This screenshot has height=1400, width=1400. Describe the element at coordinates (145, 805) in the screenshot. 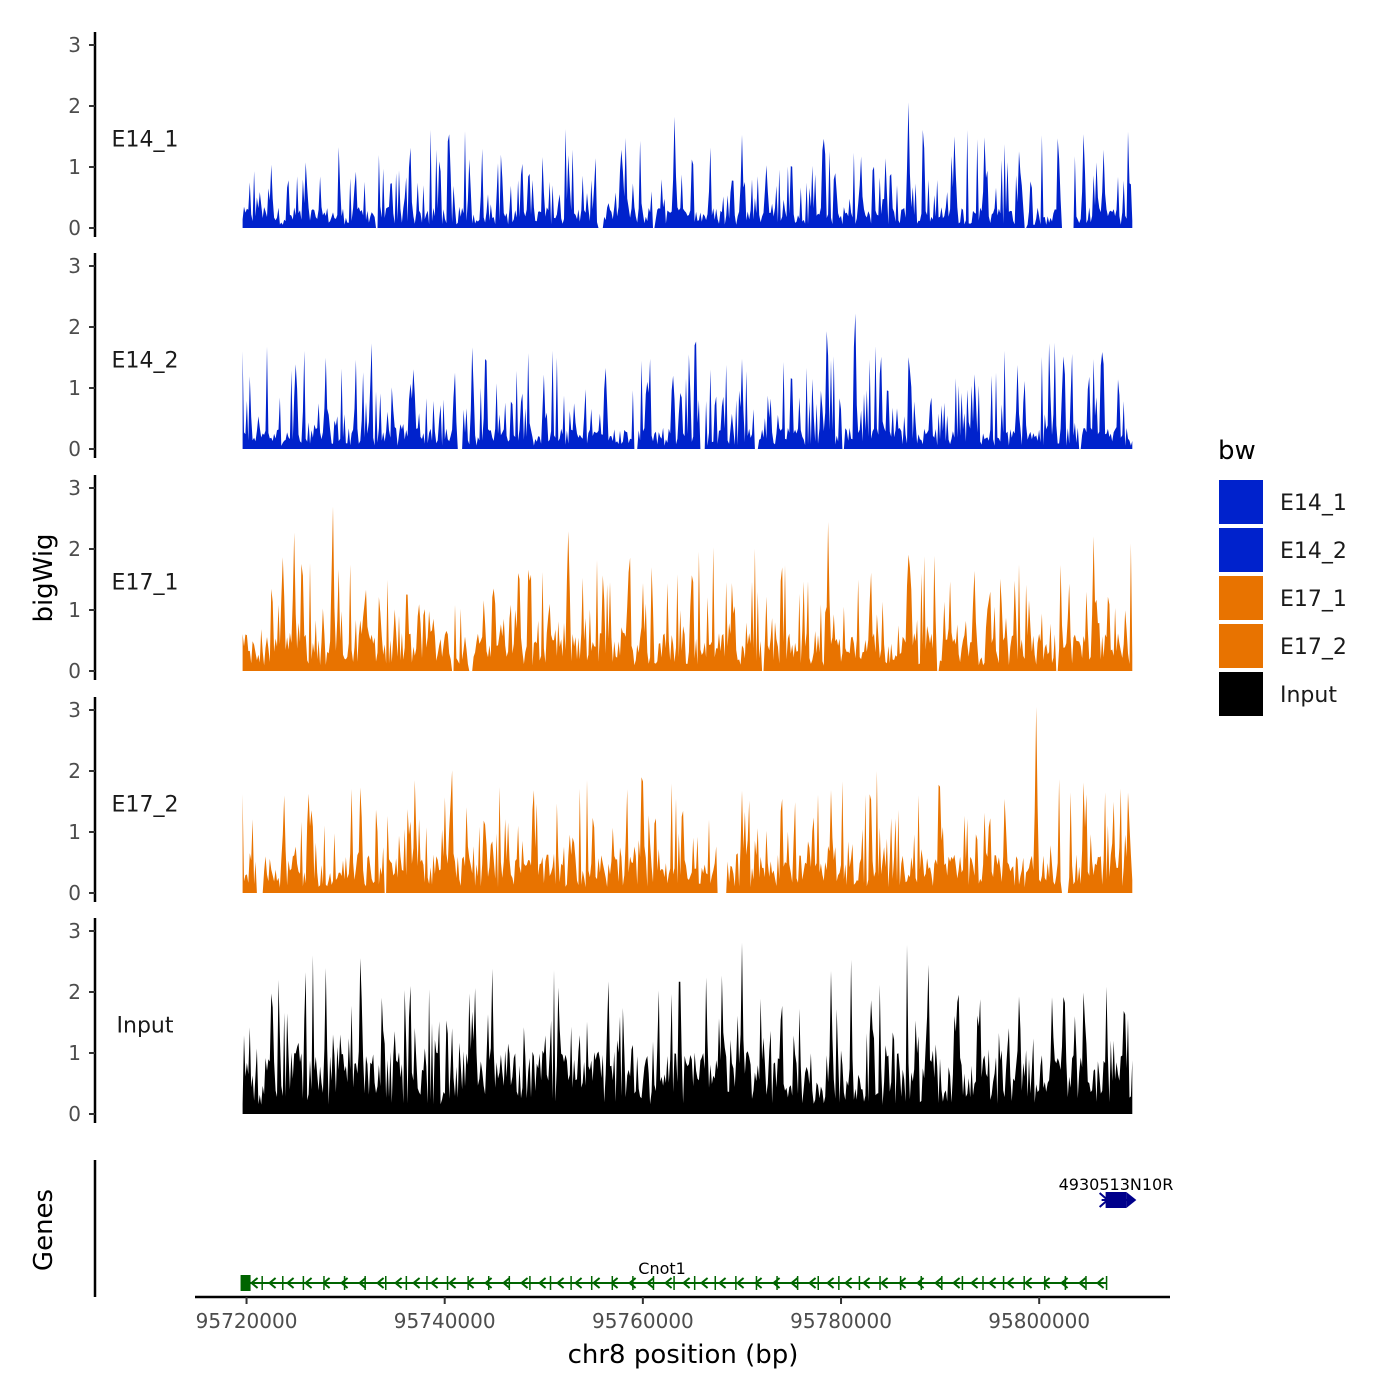

I see `track-label: E17_2` at that location.